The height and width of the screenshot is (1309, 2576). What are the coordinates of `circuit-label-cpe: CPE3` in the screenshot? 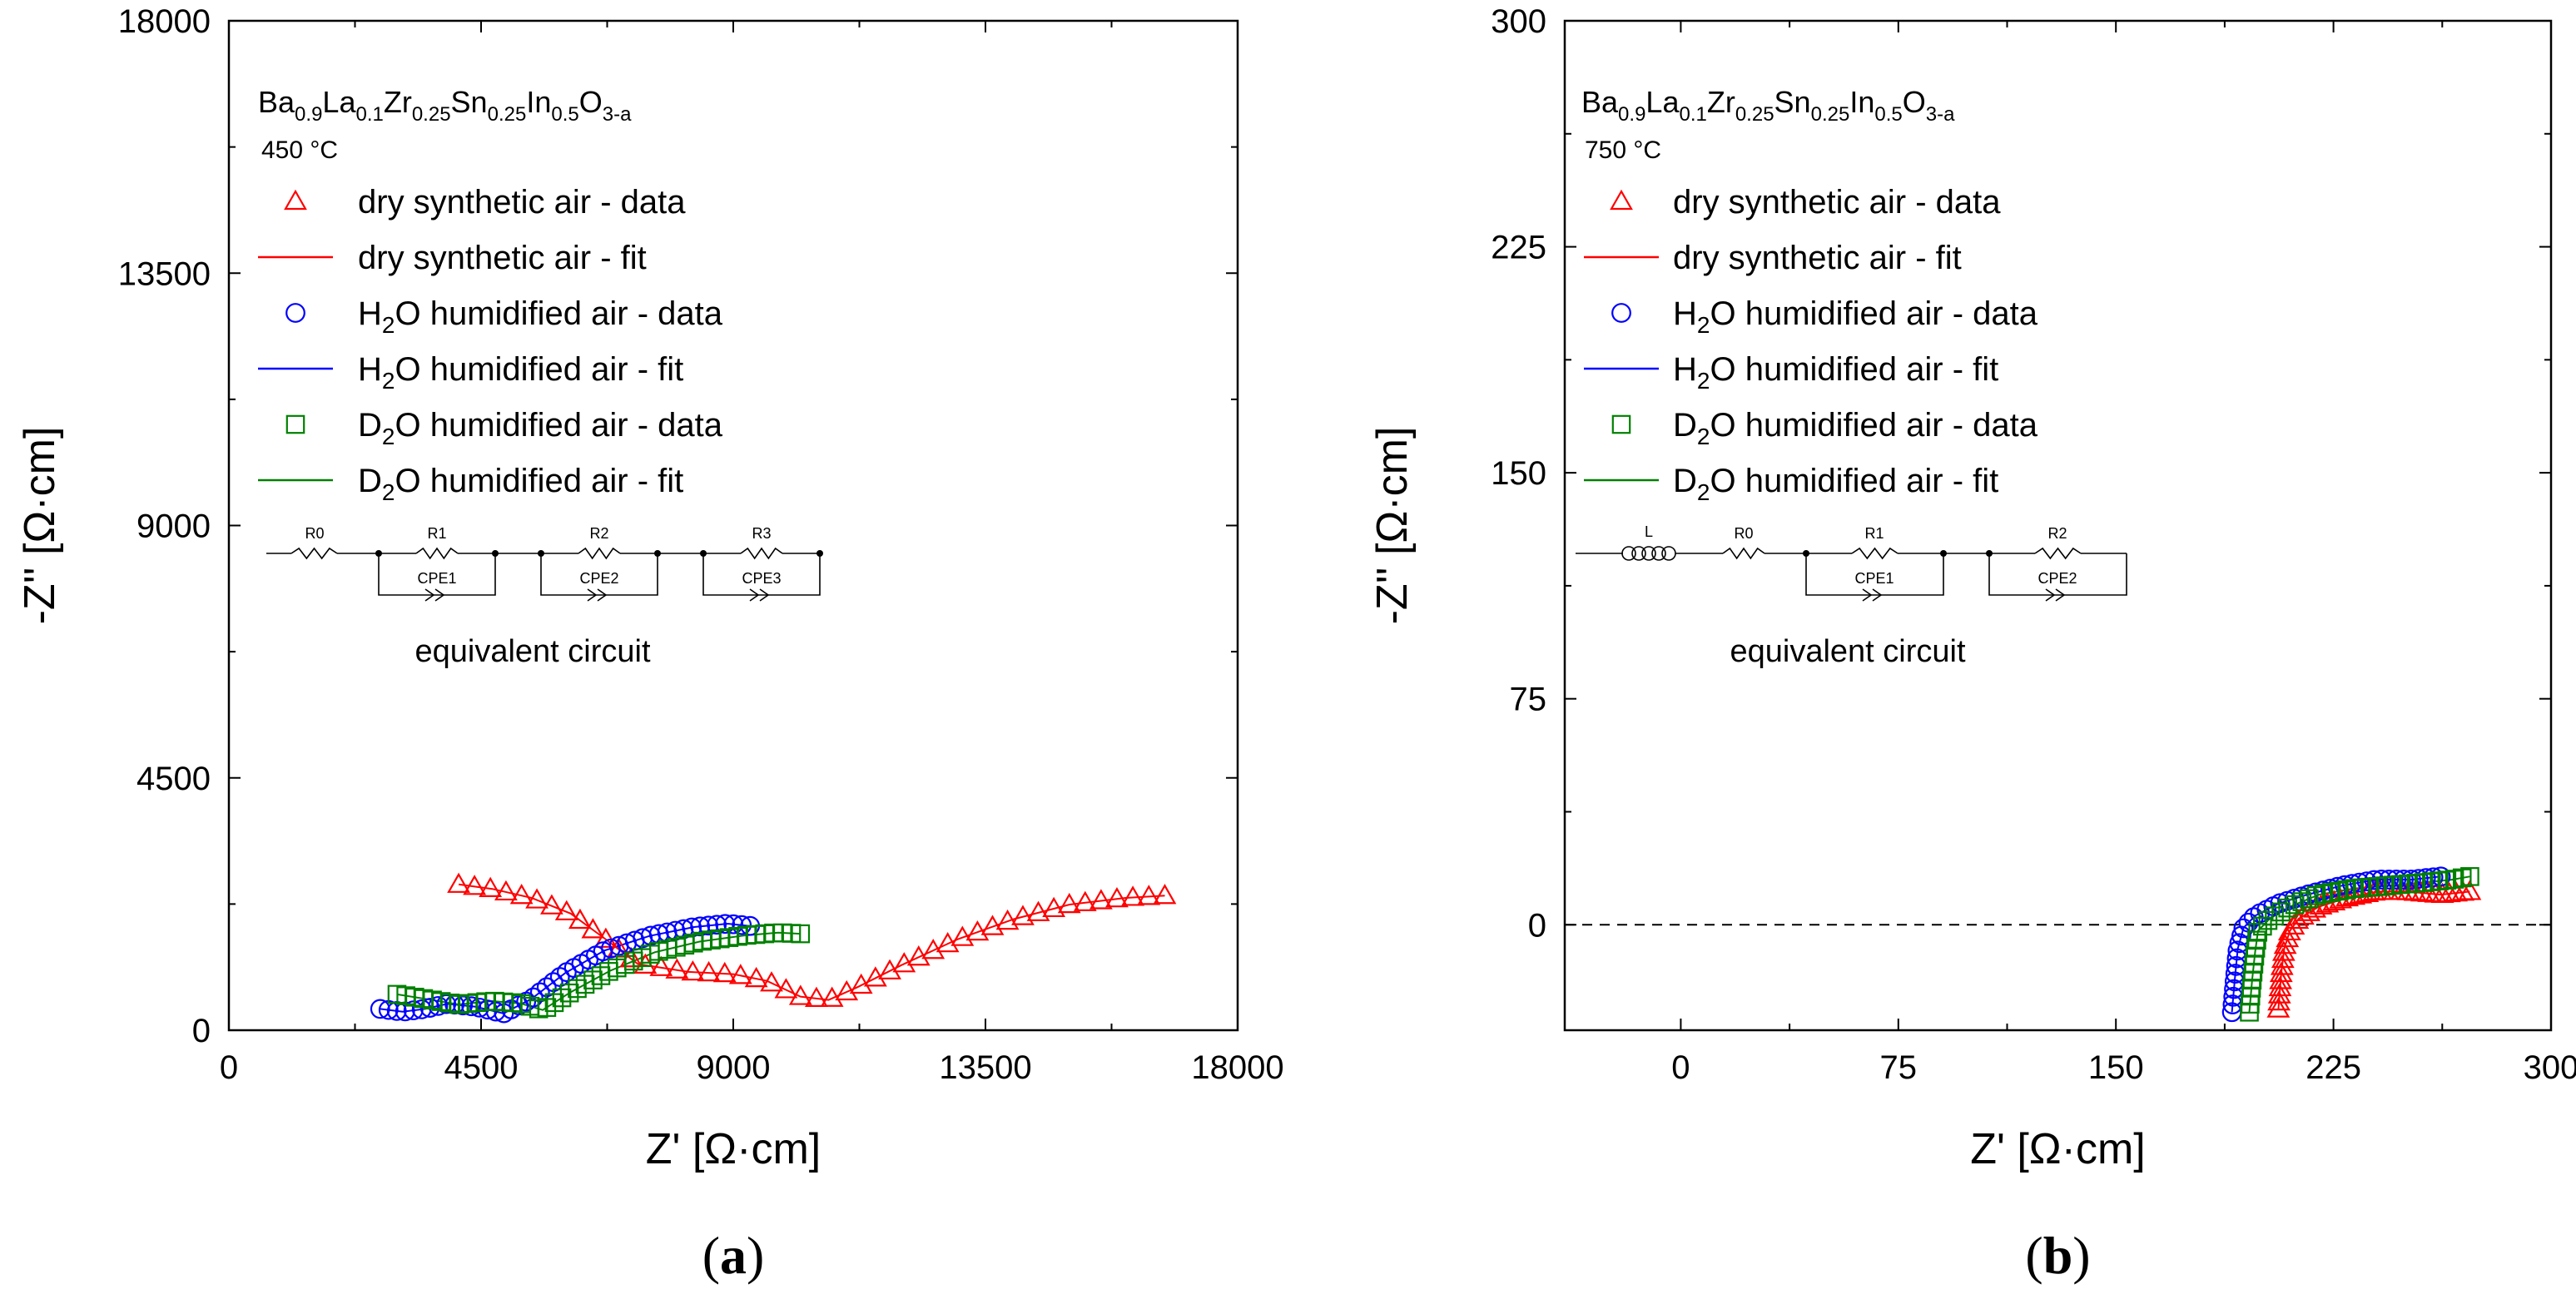 It's located at (761, 578).